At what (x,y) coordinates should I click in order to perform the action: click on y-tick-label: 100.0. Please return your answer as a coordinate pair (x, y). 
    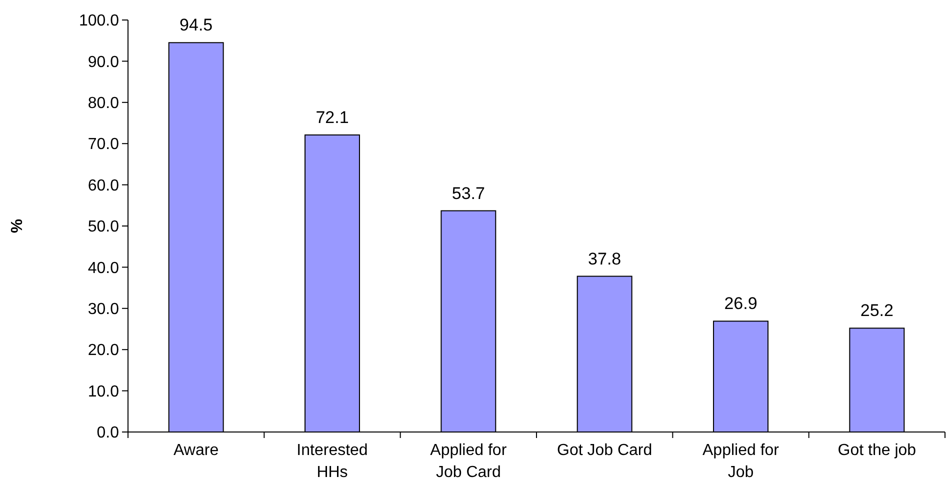
    Looking at the image, I should click on (99, 21).